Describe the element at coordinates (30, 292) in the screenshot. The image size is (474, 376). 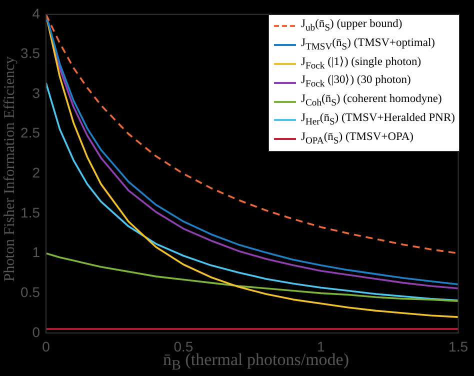
I see `y-tick-label: 0.5` at that location.